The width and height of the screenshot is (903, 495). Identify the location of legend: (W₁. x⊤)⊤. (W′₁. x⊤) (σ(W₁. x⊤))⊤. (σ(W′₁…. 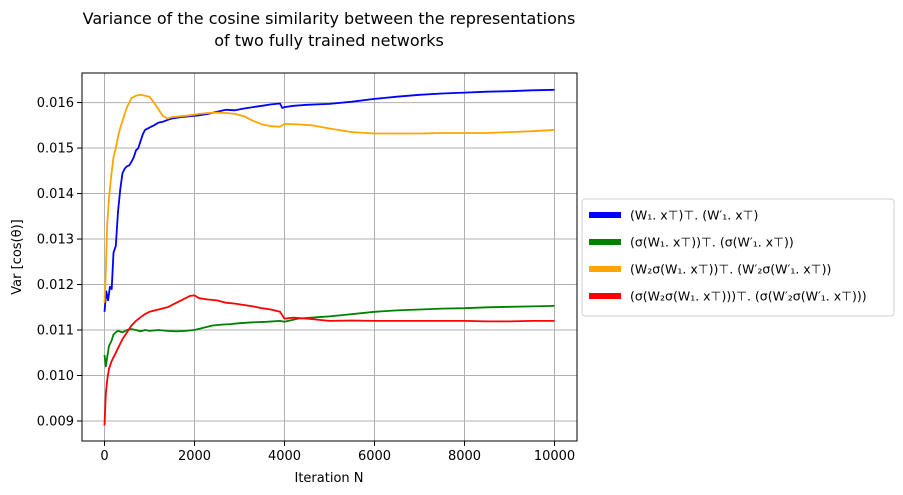
(738, 257).